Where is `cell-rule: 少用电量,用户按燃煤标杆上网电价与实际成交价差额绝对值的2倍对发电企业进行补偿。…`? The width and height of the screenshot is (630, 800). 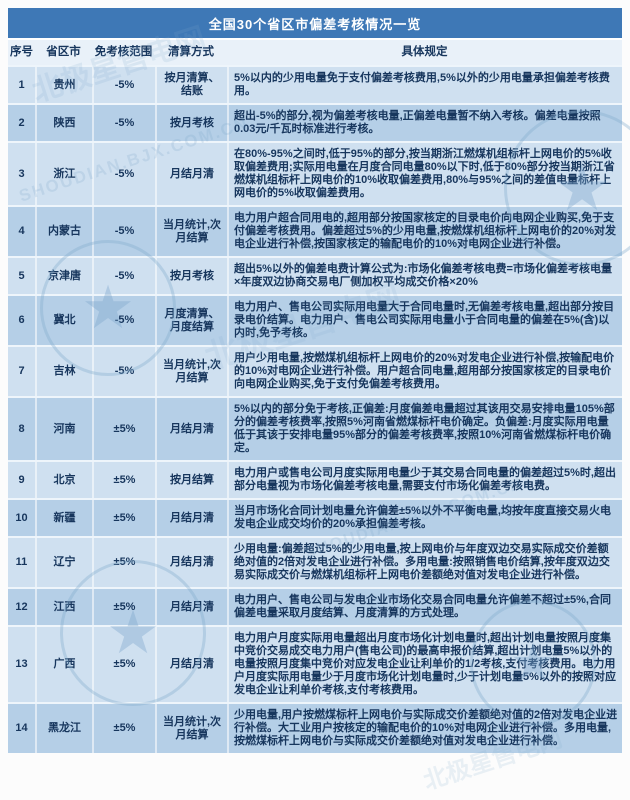 cell-rule: 少用电量,用户按燃煤标杆上网电价与实际成交价差额绝对值的2倍对发电企业进行补偿。… is located at coordinates (424, 728).